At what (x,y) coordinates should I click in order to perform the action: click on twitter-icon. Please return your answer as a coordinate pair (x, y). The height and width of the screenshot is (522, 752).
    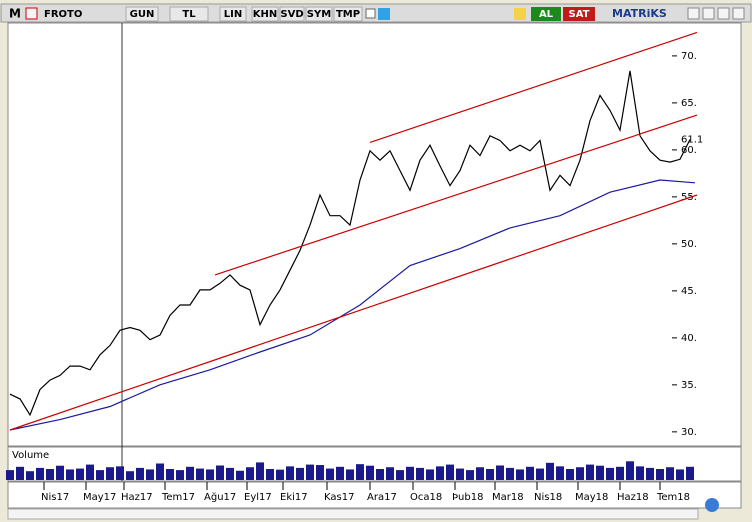
    Looking at the image, I should click on (384, 14).